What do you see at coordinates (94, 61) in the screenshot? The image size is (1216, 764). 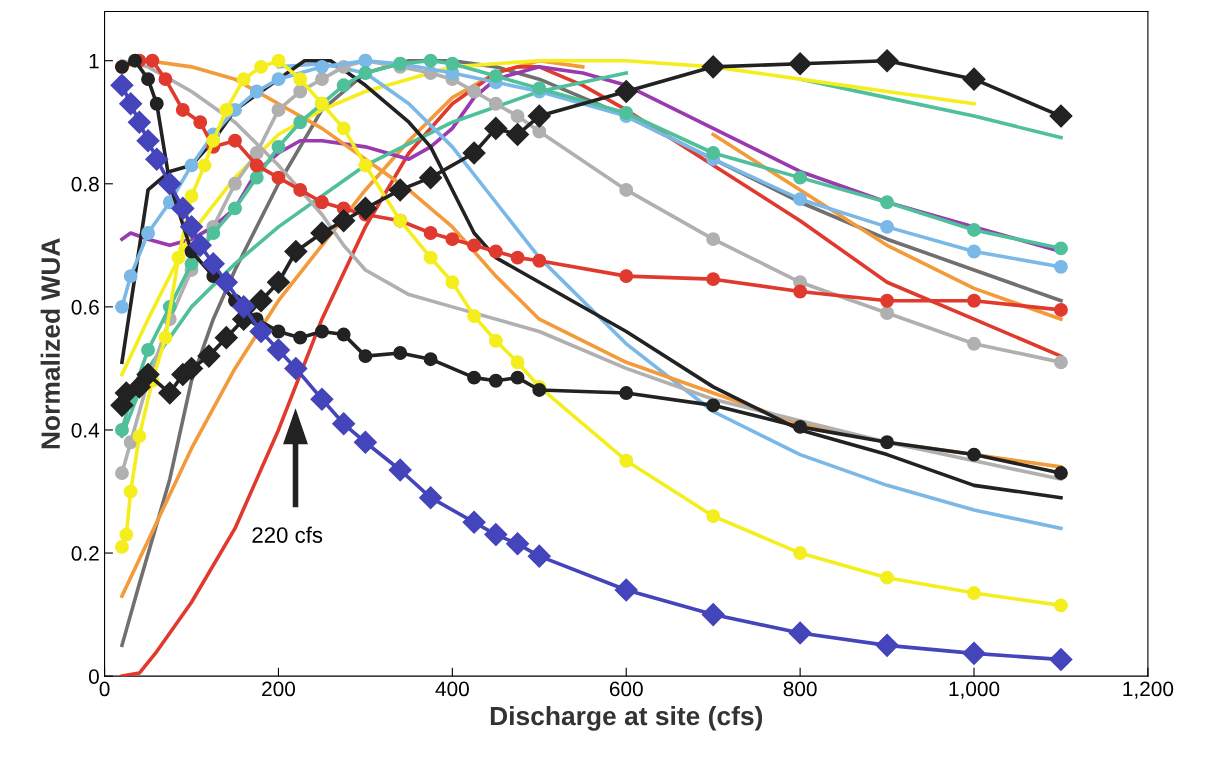 I see `y-tick-label: 1` at bounding box center [94, 61].